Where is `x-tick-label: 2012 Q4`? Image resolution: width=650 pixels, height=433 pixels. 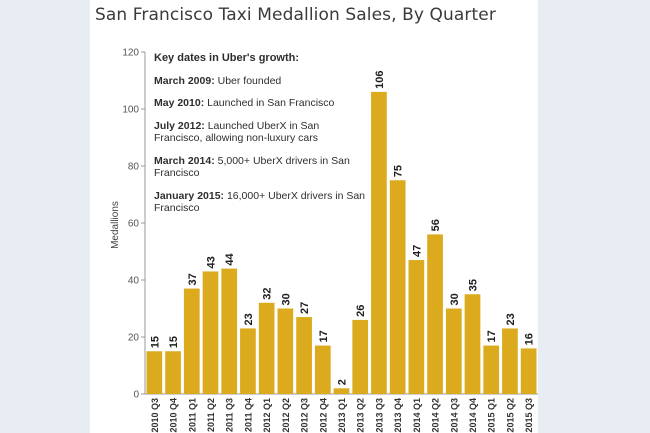 x-tick-label: 2012 Q4 is located at coordinates (323, 415).